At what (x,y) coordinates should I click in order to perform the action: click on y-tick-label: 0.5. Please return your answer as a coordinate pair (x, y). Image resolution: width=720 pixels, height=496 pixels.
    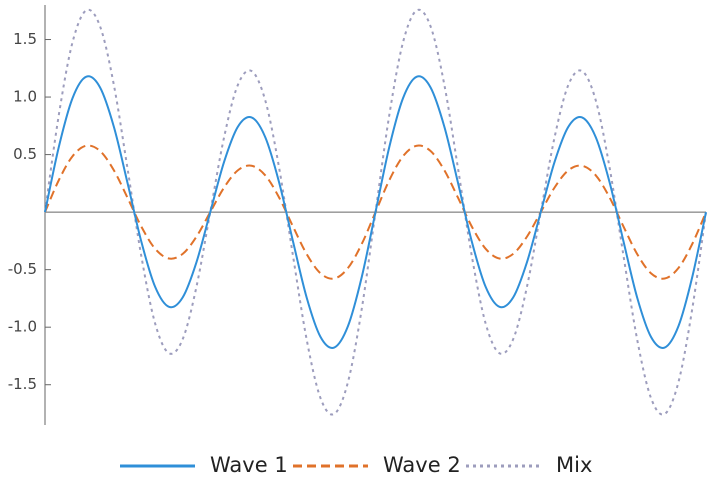
    Looking at the image, I should click on (25, 154).